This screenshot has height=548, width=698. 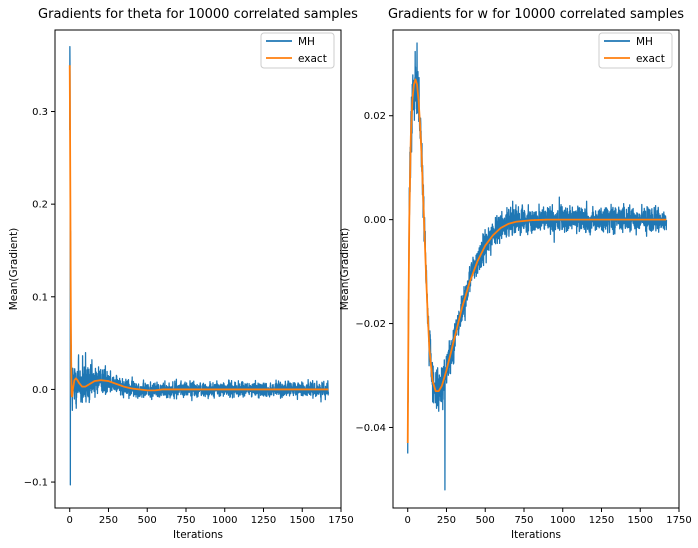 What do you see at coordinates (40, 390) in the screenshot?
I see `y-tick-label: 0.0` at bounding box center [40, 390].